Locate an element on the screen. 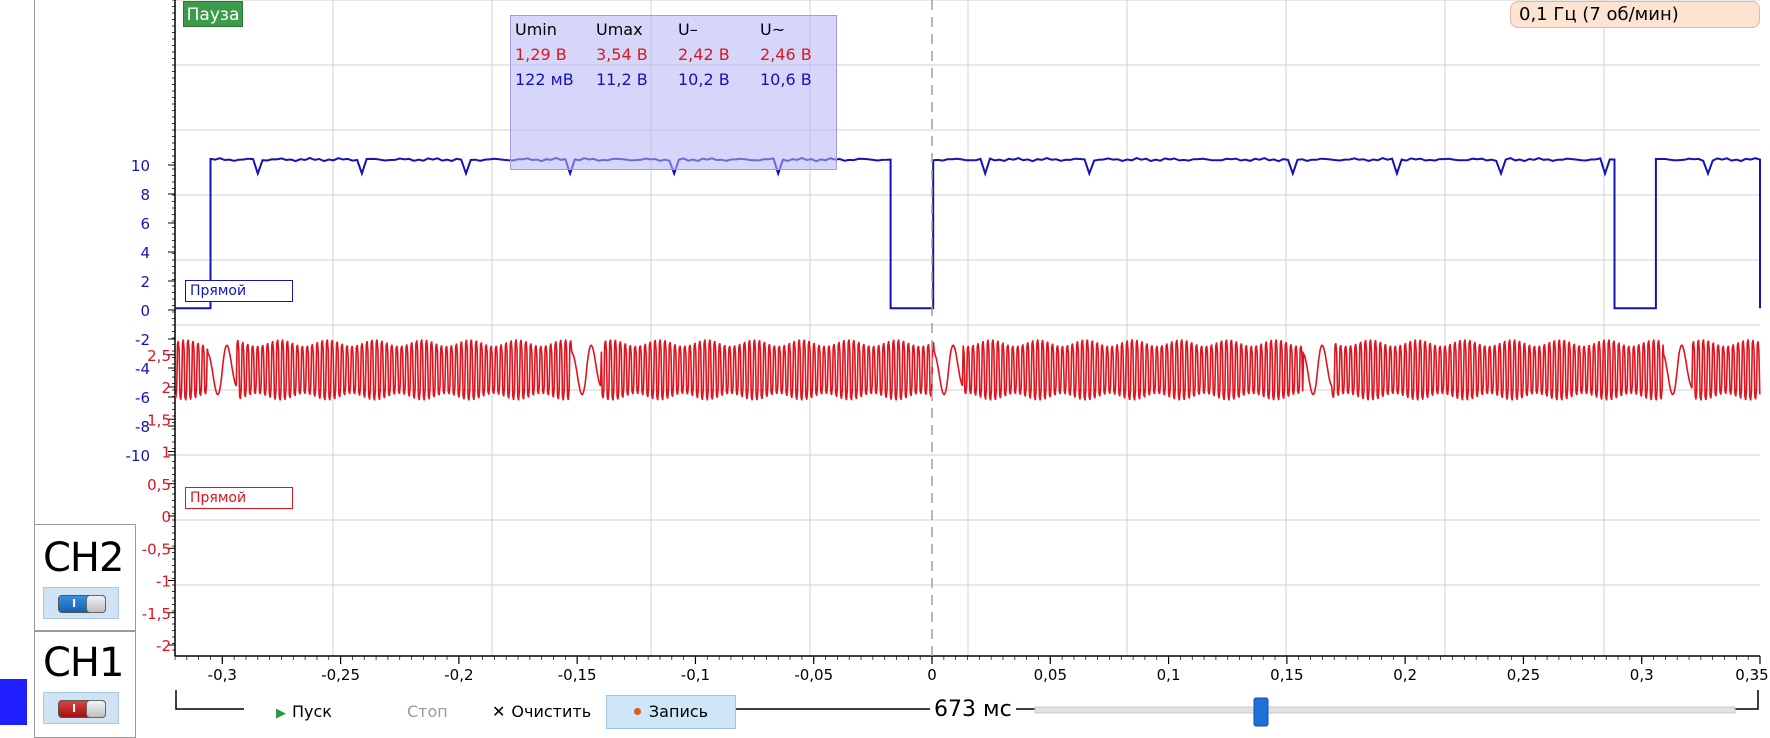 This screenshot has width=1770, height=738. meas-ch1-udc: 2,42 В is located at coordinates (704, 54).